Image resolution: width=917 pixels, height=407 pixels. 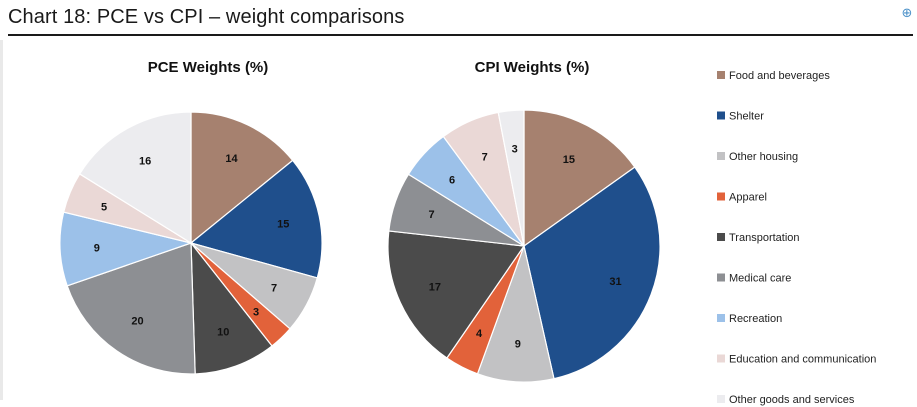 I want to click on cpi-label-education-and-communication: 7, so click(x=485, y=157).